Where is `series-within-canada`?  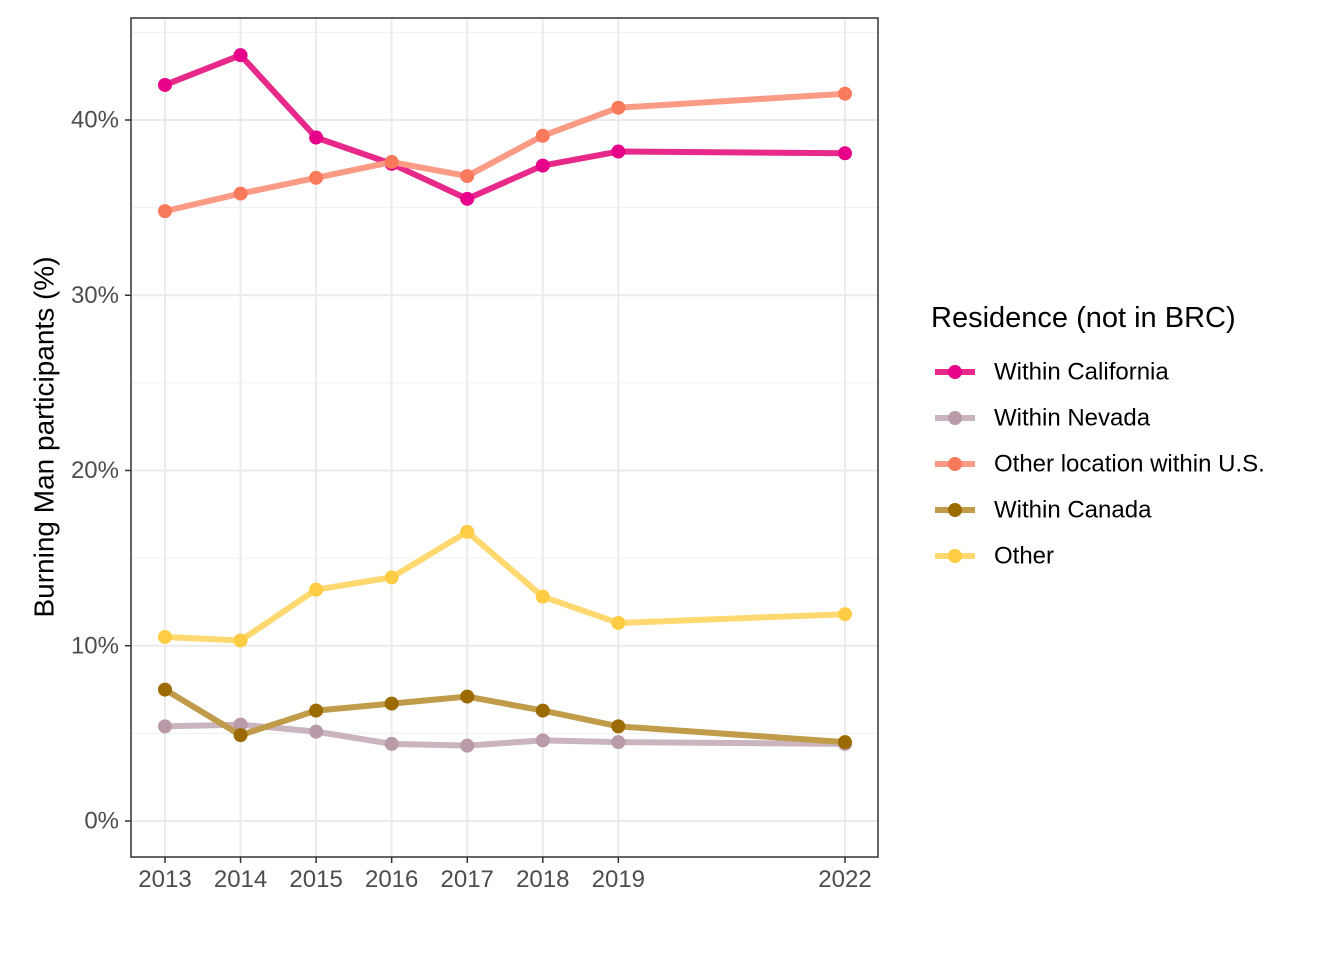 series-within-canada is located at coordinates (505, 716).